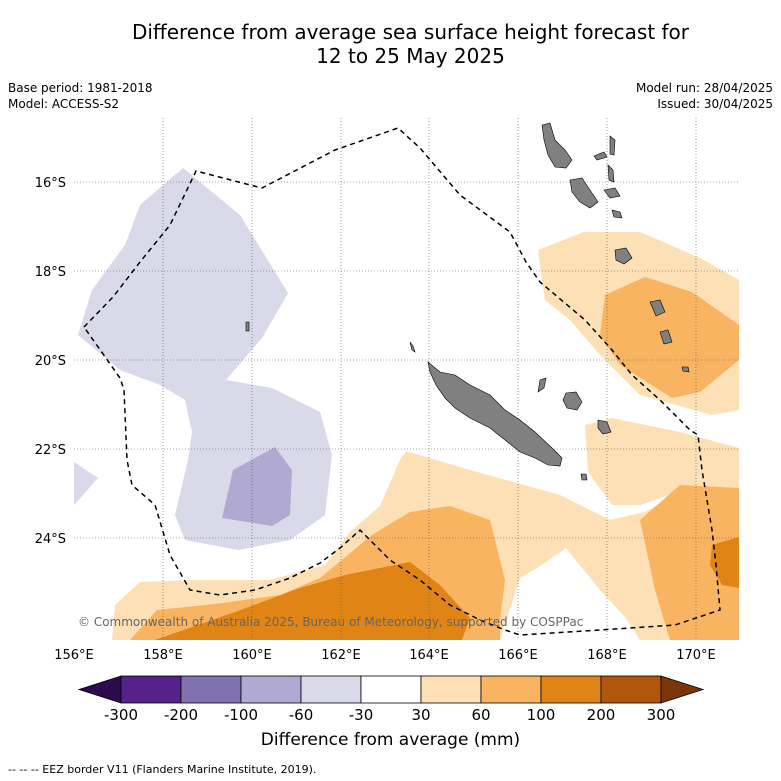 The height and width of the screenshot is (781, 781). Describe the element at coordinates (80, 88) in the screenshot. I see `base-period: Base period: 1981-2018` at that location.